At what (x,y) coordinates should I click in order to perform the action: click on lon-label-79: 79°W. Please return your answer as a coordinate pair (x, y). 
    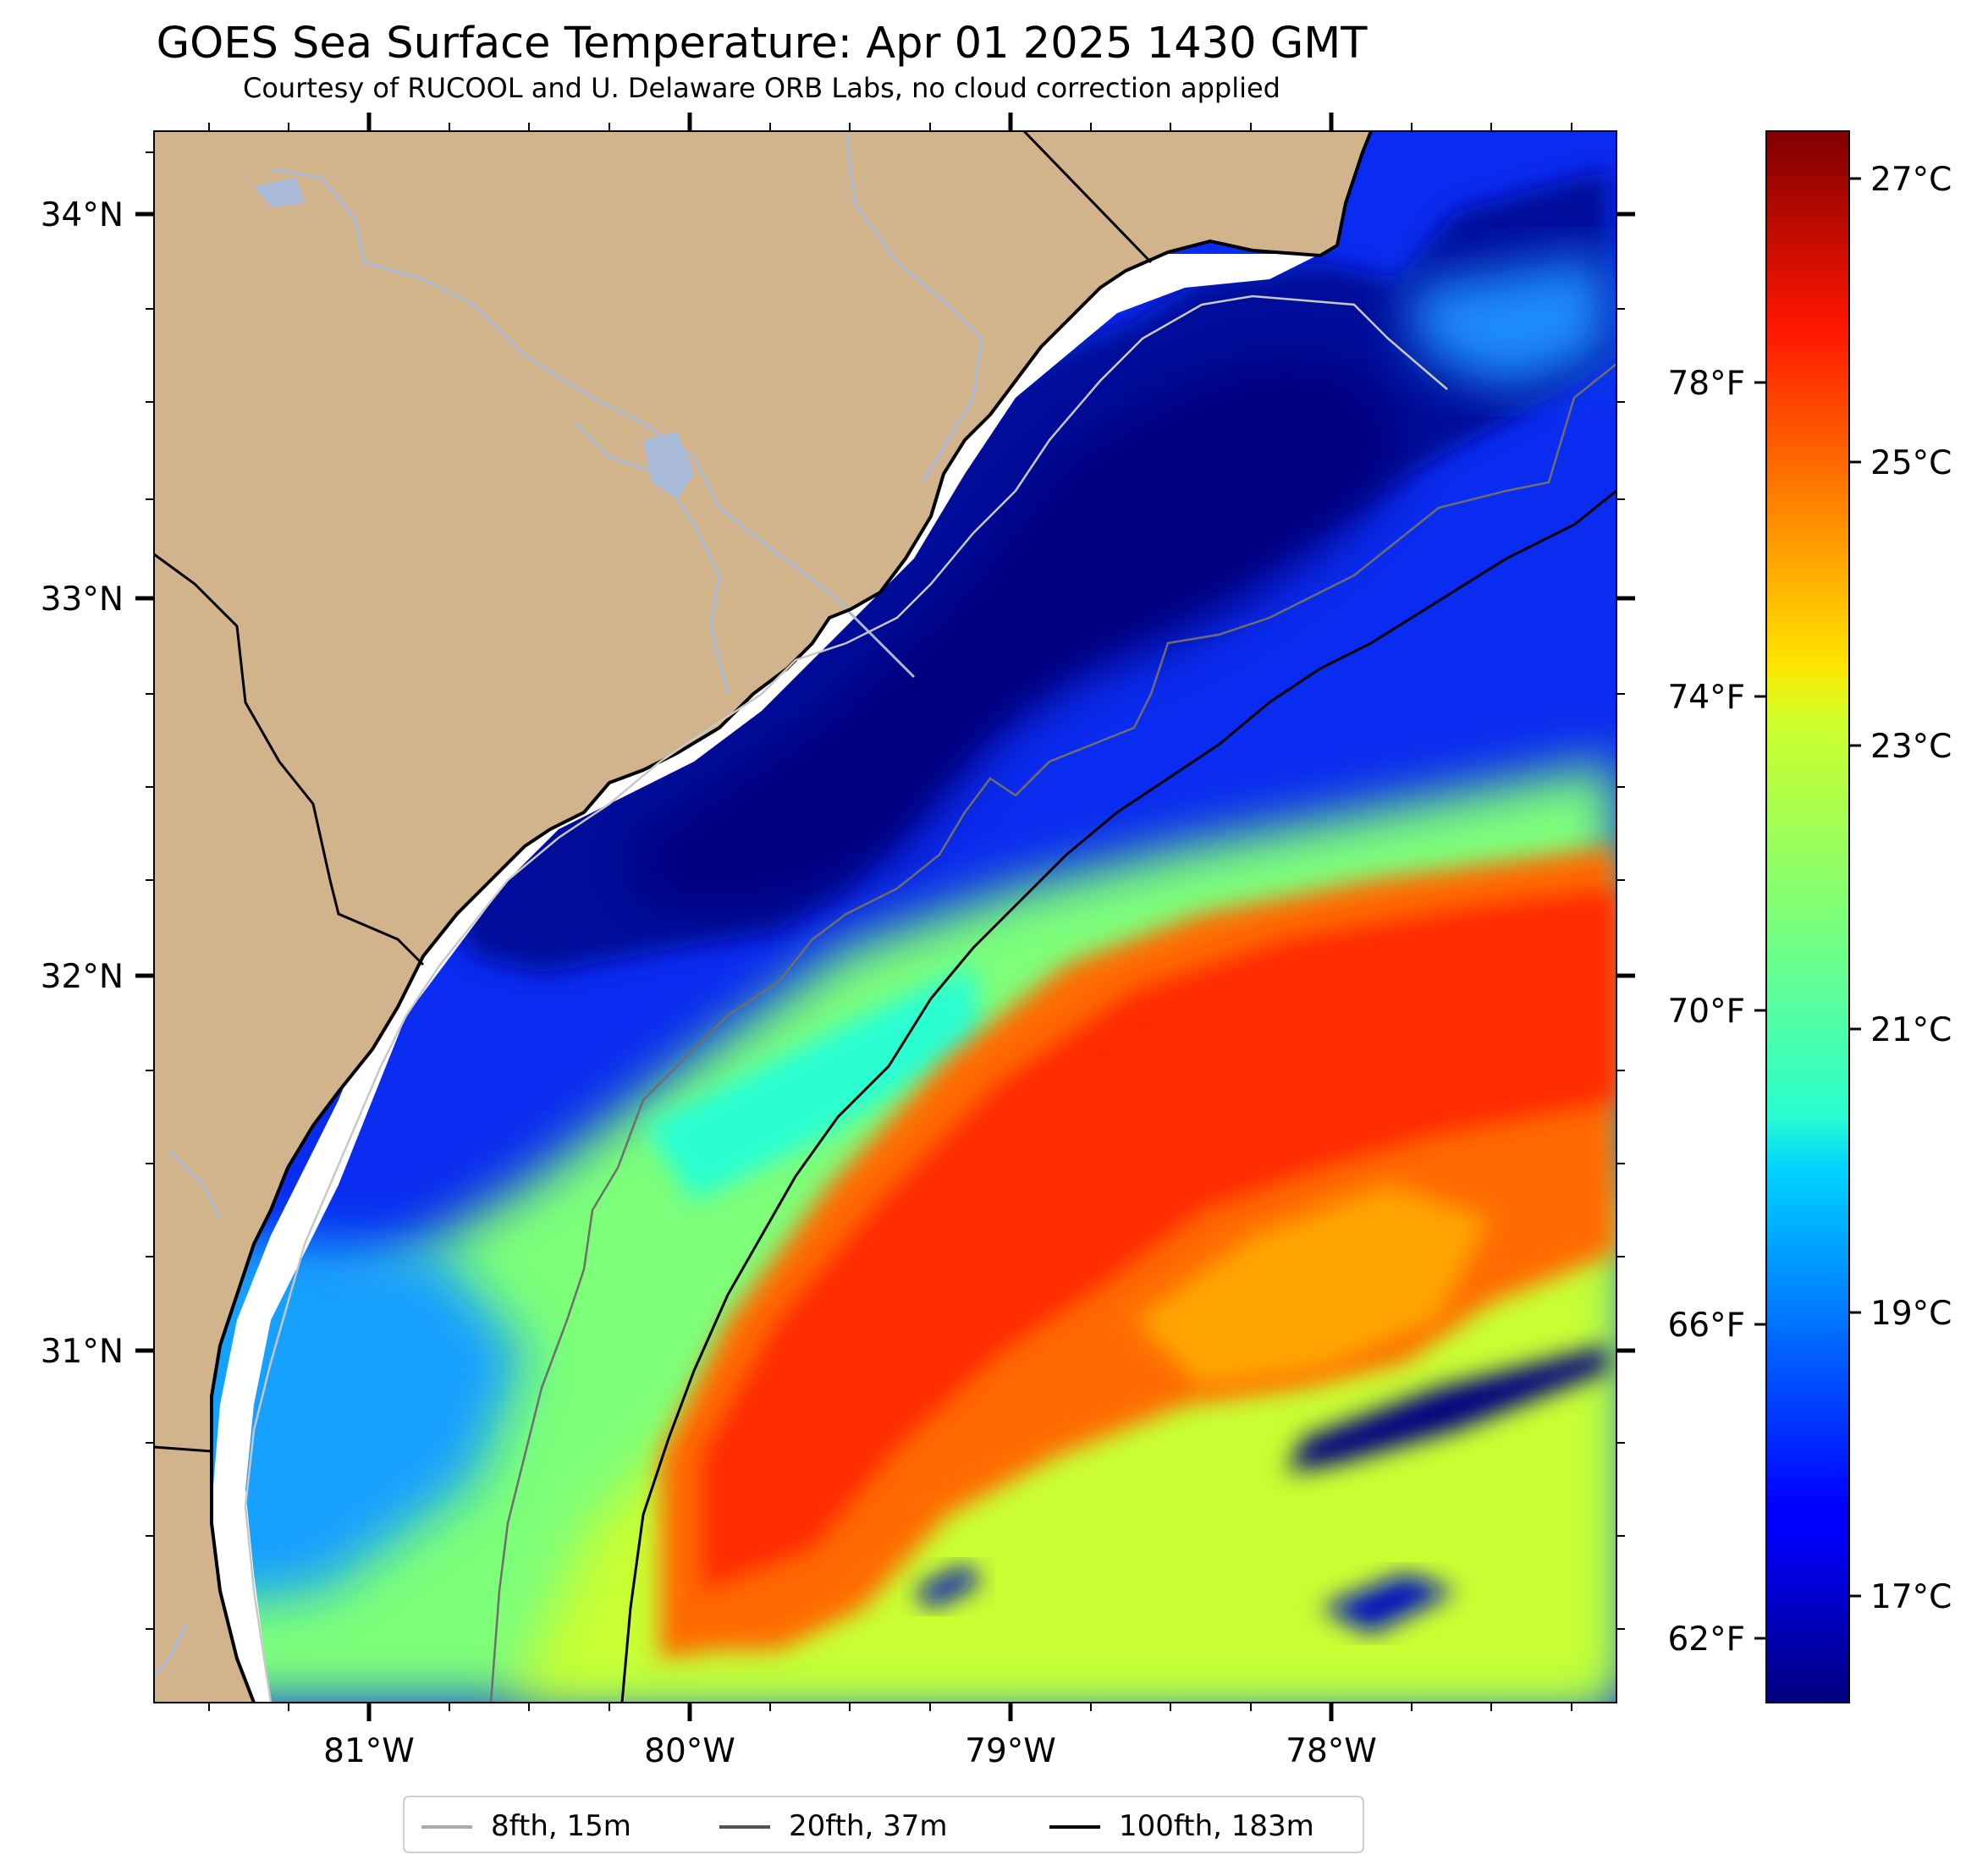
    Looking at the image, I should click on (1010, 1751).